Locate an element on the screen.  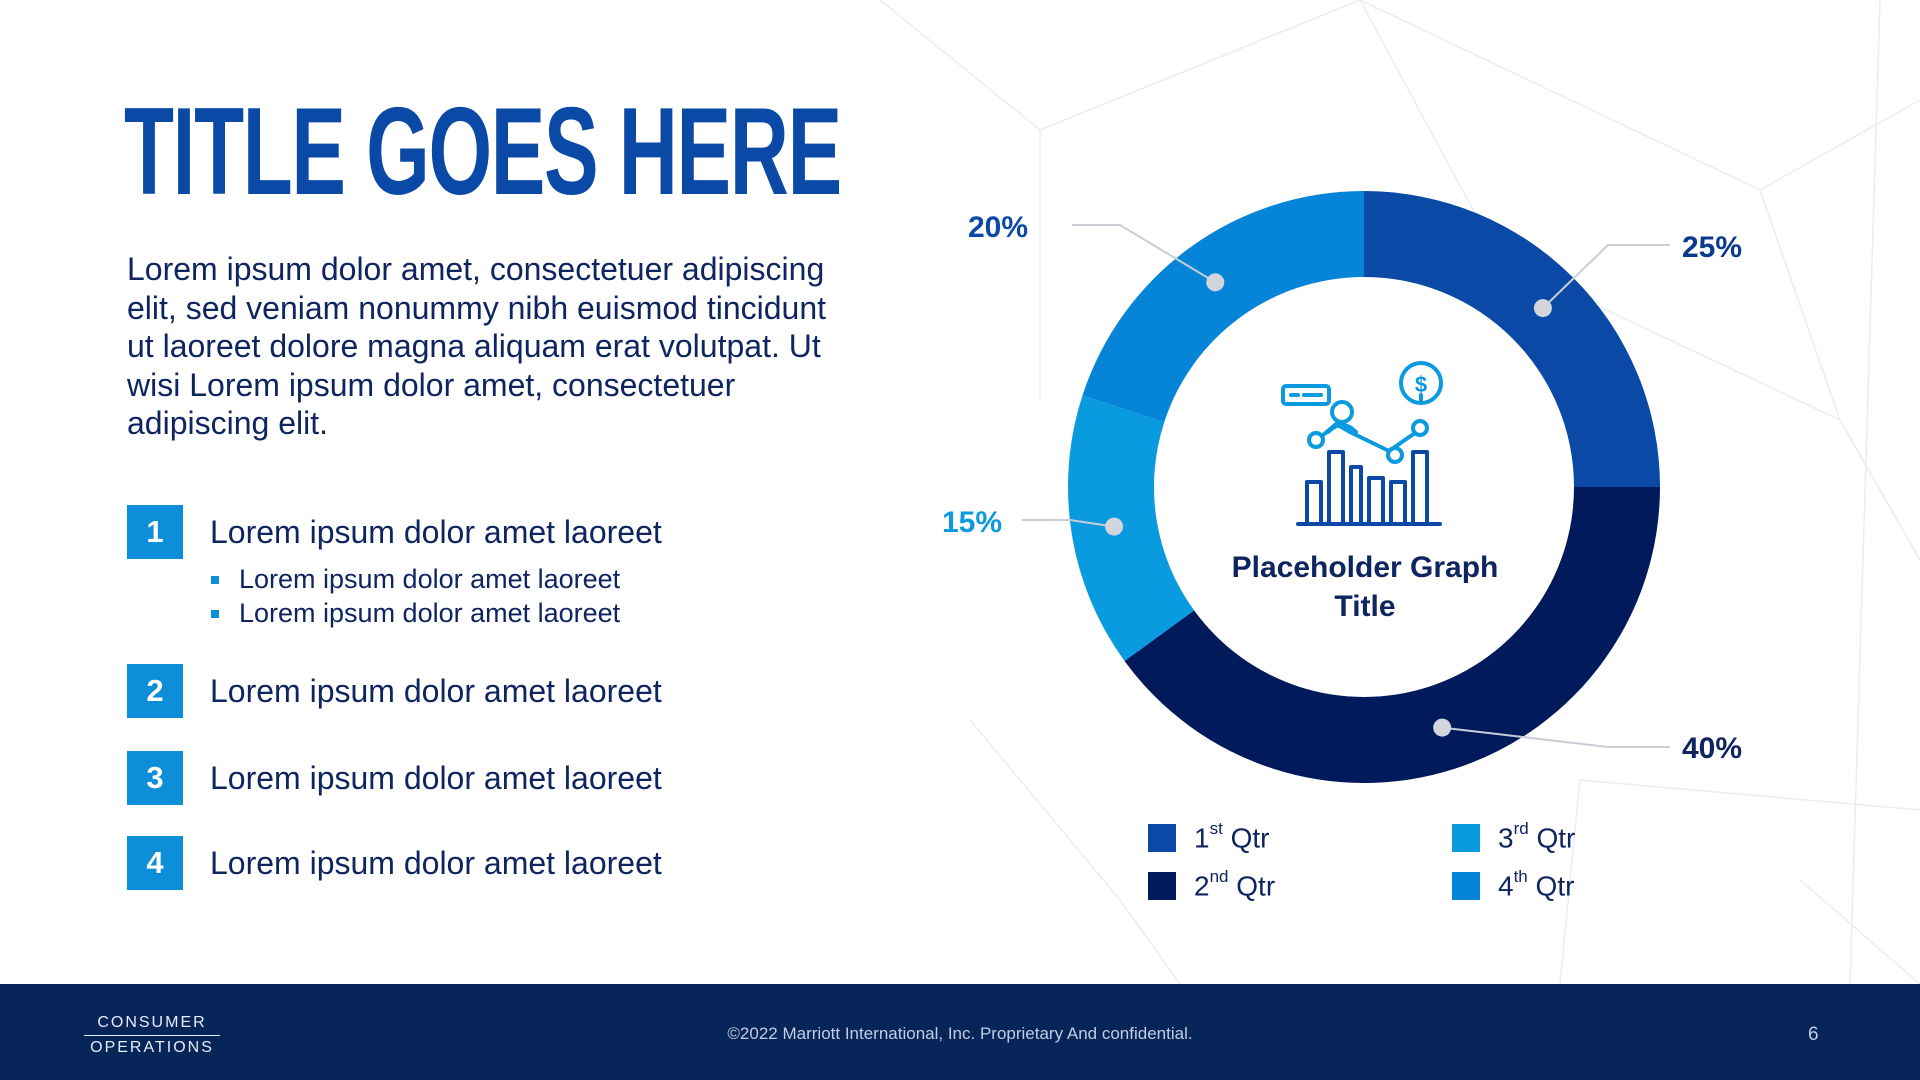
number-badge: 4 is located at coordinates (155, 863).